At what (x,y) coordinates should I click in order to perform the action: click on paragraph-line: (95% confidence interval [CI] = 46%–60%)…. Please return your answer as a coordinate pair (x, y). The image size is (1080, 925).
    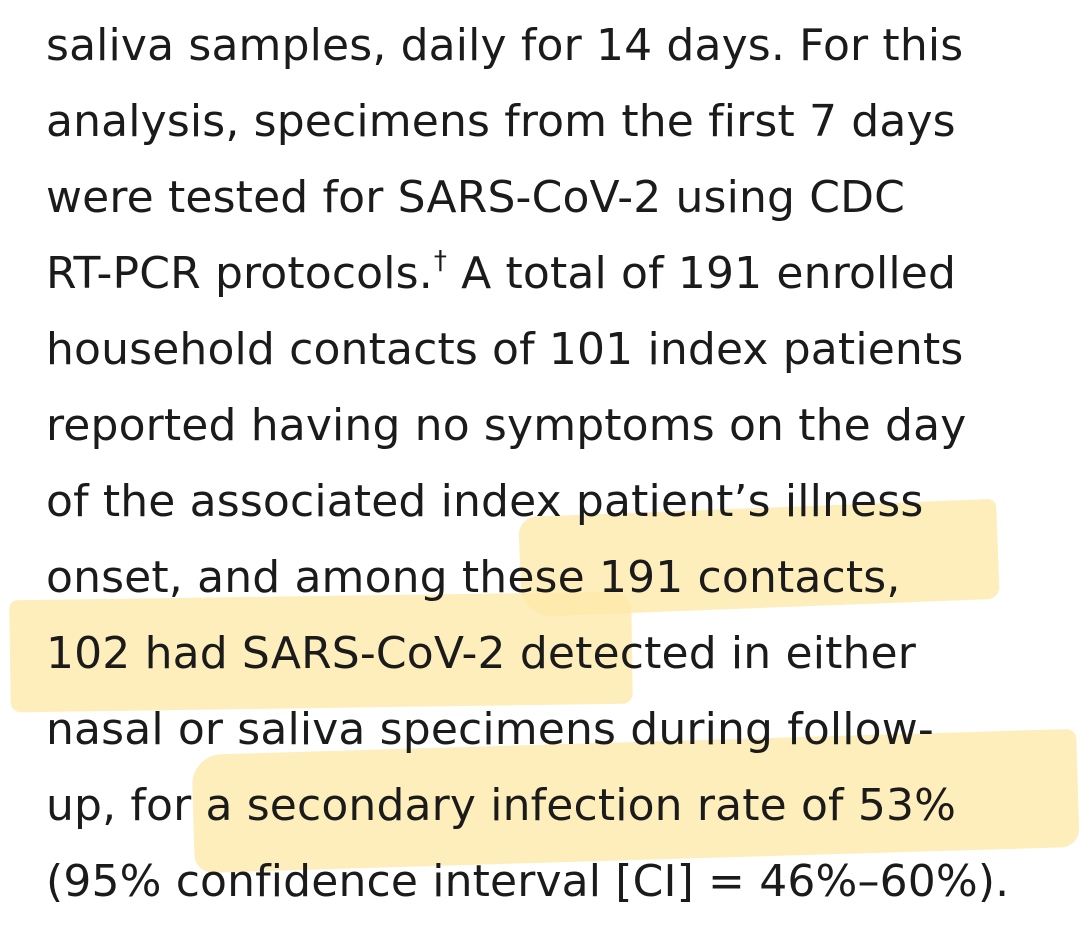
    Looking at the image, I should click on (528, 881).